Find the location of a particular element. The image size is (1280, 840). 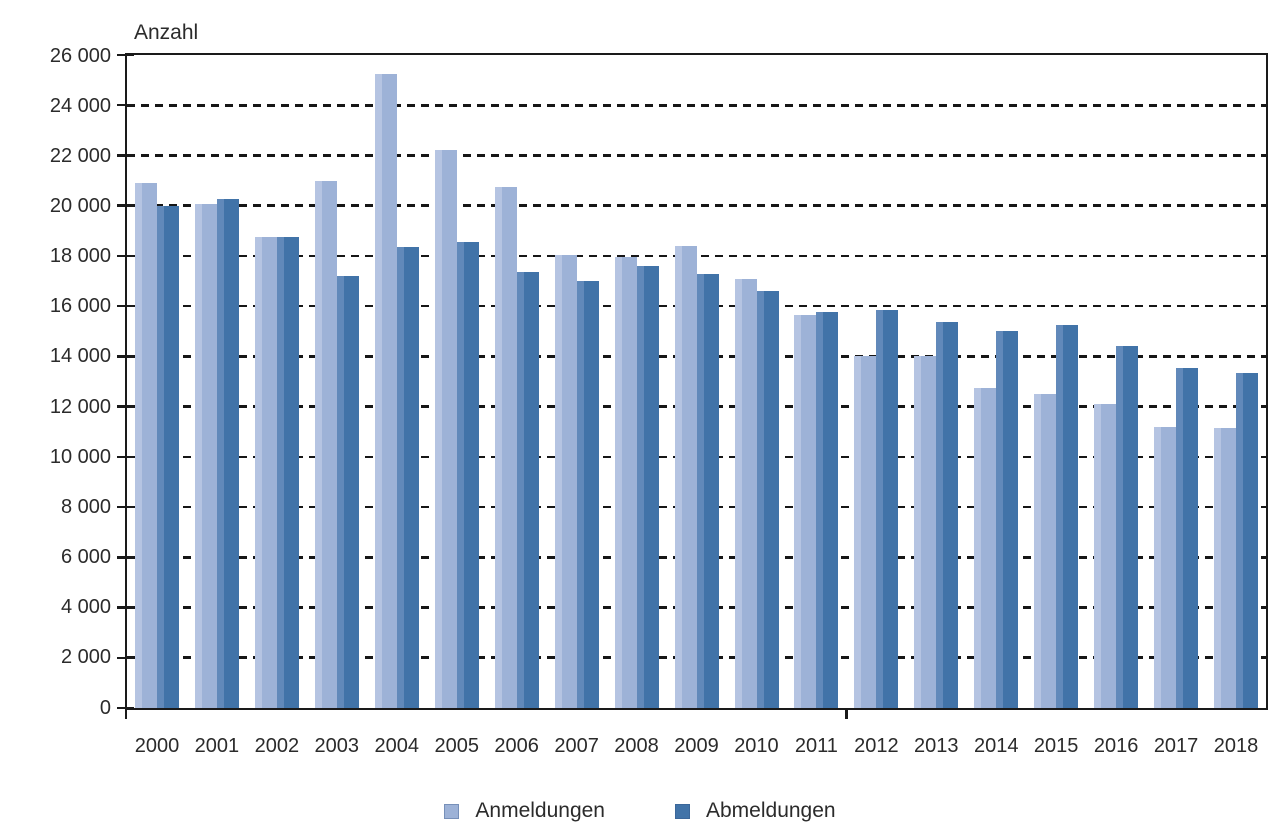

bar-group-2016 is located at coordinates (1116, 381).